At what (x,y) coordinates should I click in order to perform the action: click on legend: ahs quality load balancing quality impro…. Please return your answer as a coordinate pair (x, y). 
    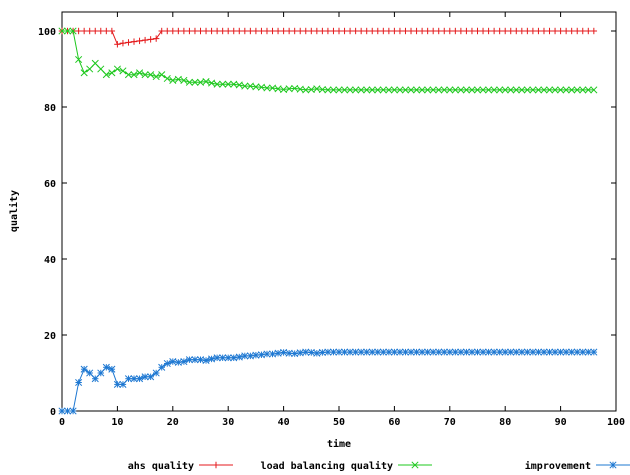
    Looking at the image, I should click on (379, 466).